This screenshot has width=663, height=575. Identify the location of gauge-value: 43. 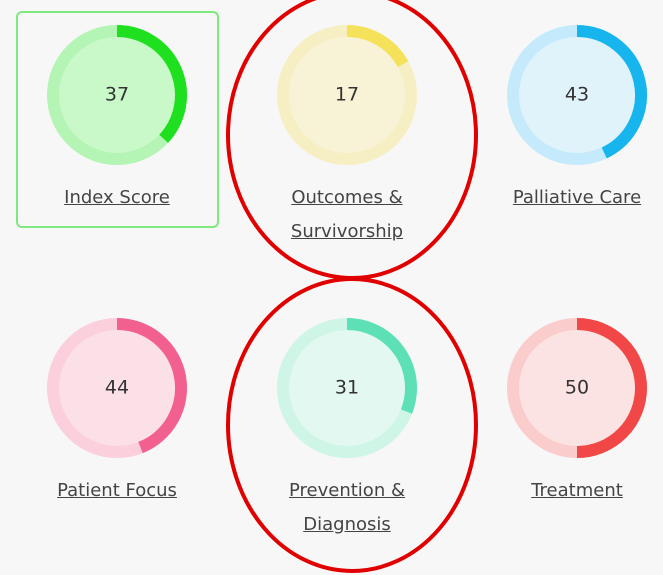
(577, 95).